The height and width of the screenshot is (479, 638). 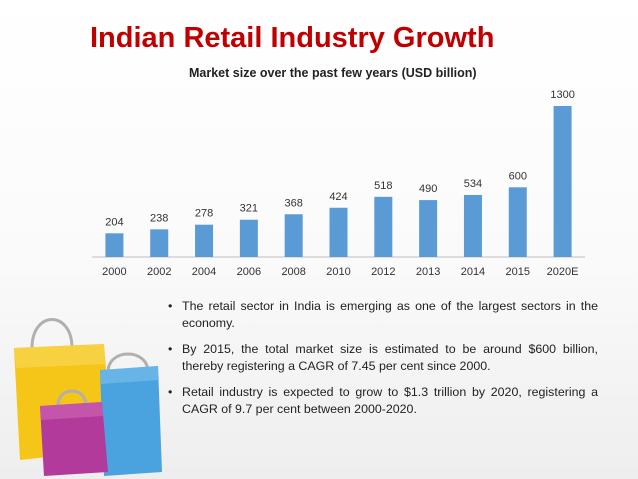 I want to click on data-label: 204, so click(x=114, y=222).